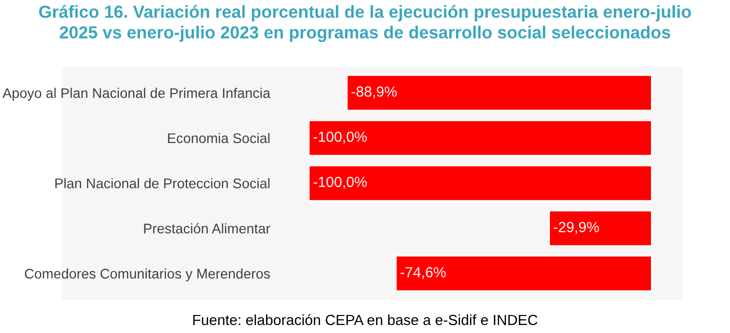 The image size is (730, 333). I want to click on y-tick-label: Plan Nacional de Proteccion Social, so click(162, 183).